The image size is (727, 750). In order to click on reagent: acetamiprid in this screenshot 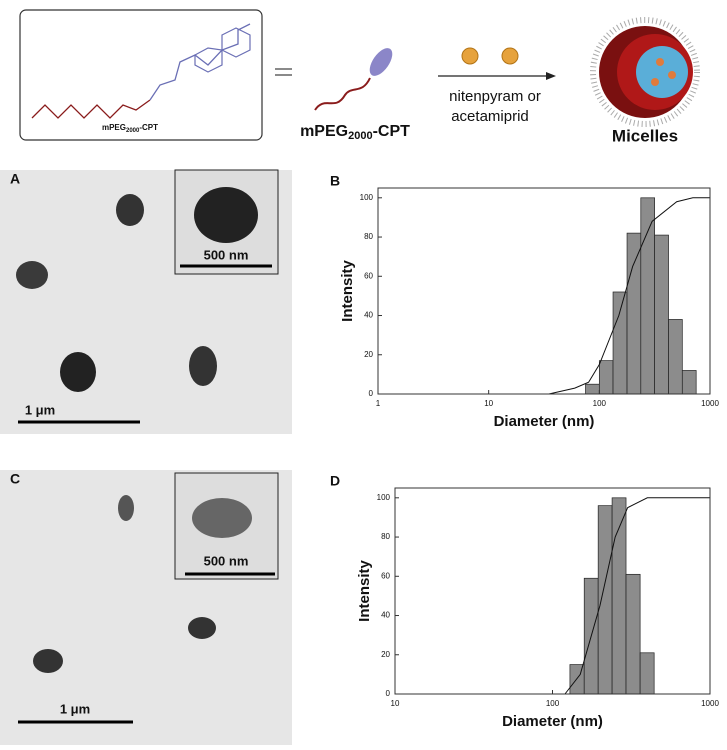, I will do `click(490, 116)`.